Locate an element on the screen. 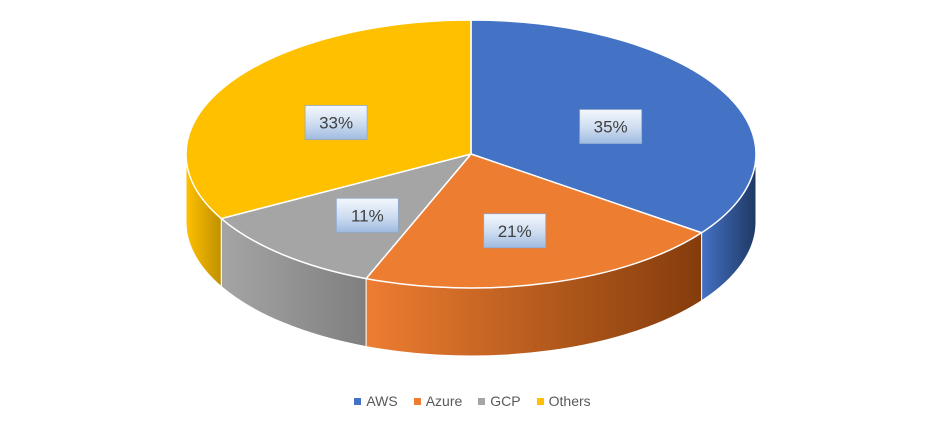 This screenshot has height=423, width=945. data-label-azure: 21% is located at coordinates (515, 231).